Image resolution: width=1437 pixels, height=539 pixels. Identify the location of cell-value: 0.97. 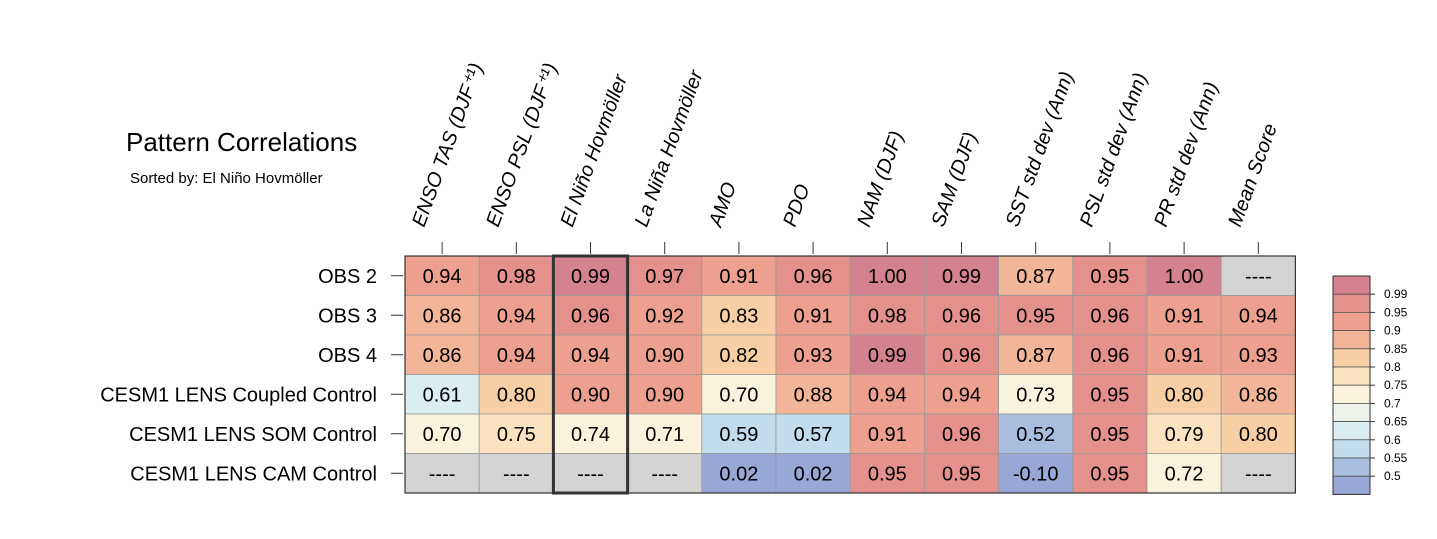
(664, 277).